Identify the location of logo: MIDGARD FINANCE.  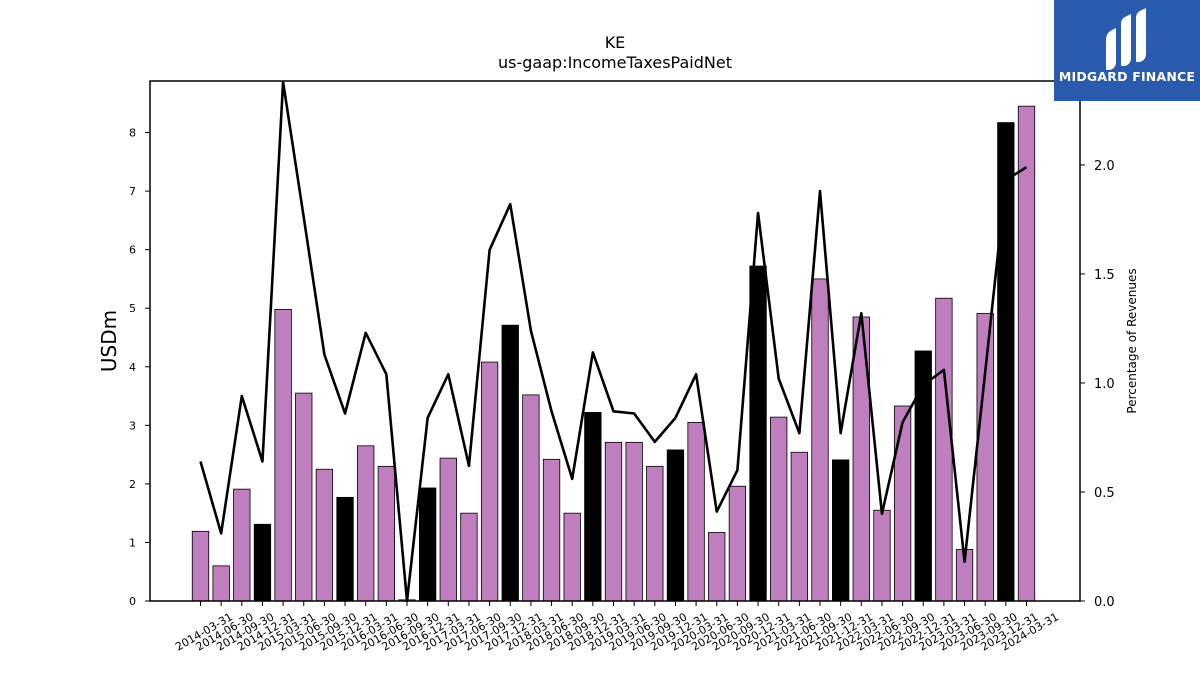
(1127, 50).